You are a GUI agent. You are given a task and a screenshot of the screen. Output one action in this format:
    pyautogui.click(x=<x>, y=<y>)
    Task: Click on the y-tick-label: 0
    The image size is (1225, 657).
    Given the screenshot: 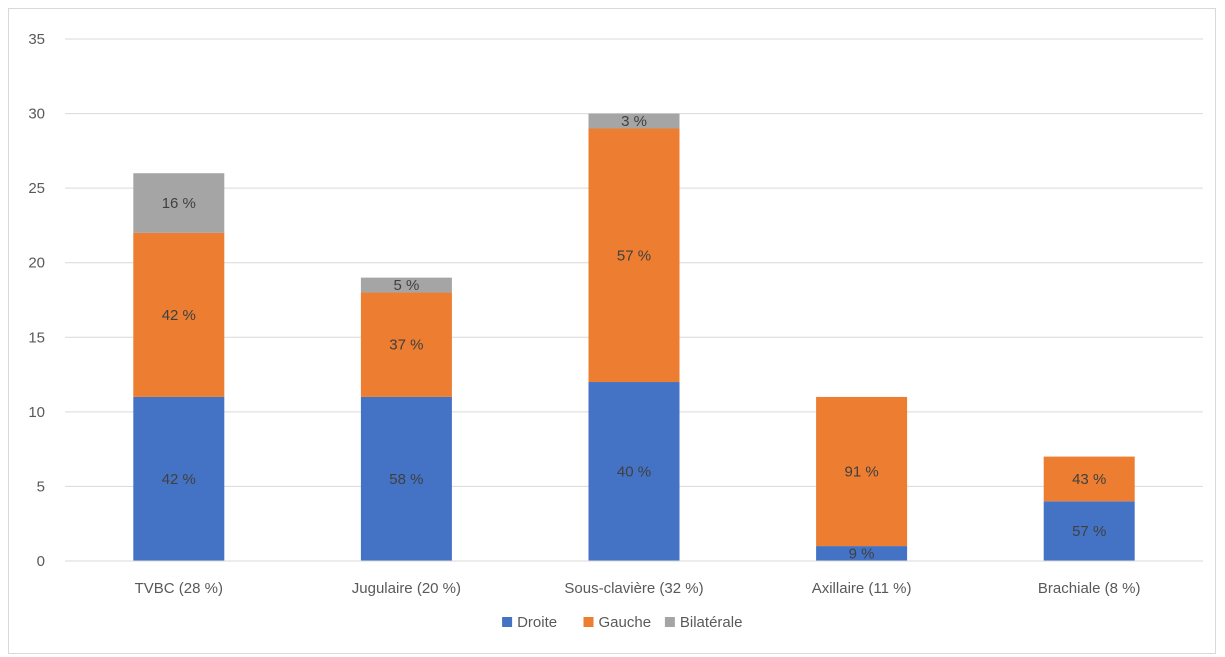 What is the action you would take?
    pyautogui.click(x=41, y=561)
    